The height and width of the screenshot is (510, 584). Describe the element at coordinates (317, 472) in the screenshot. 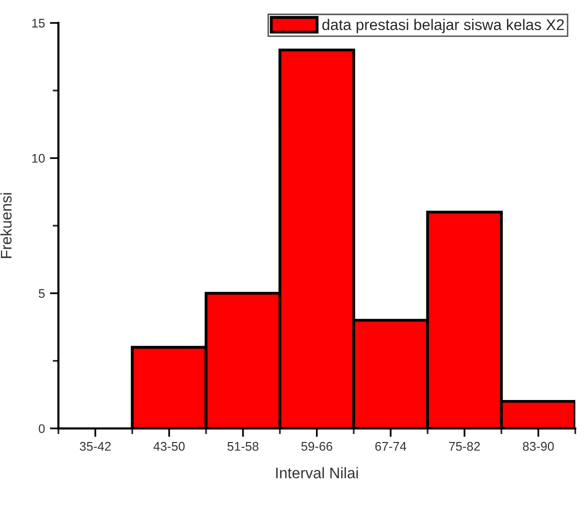

I see `x-axis-title: Interval Nilai` at that location.